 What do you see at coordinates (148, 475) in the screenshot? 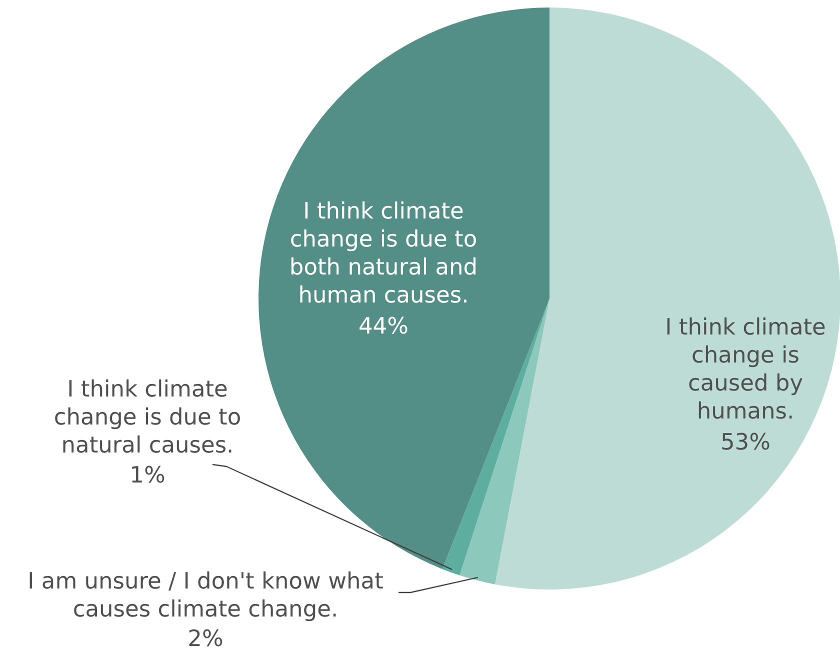
I see `data-label: 1%` at bounding box center [148, 475].